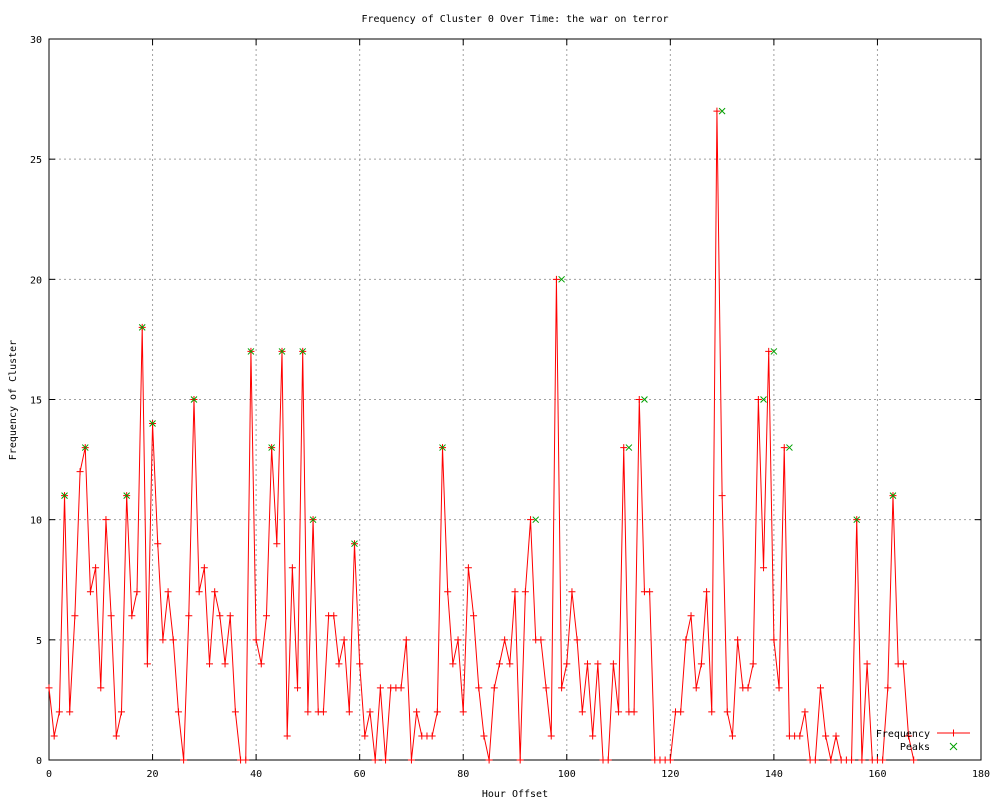 The height and width of the screenshot is (800, 1000). I want to click on x-tick-label: 140, so click(774, 774).